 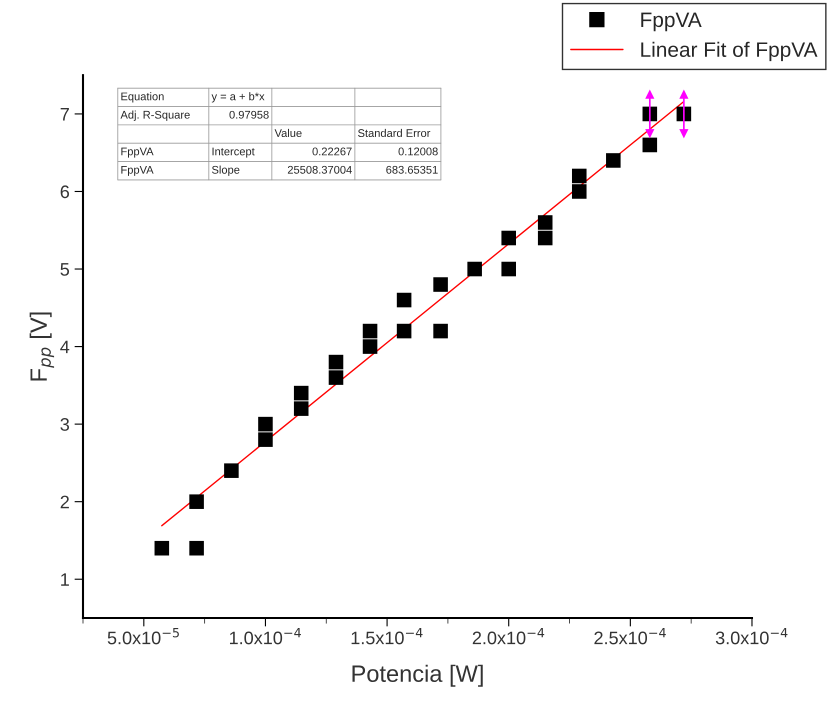 I want to click on annotation: y = a + b*x, so click(x=238, y=97).